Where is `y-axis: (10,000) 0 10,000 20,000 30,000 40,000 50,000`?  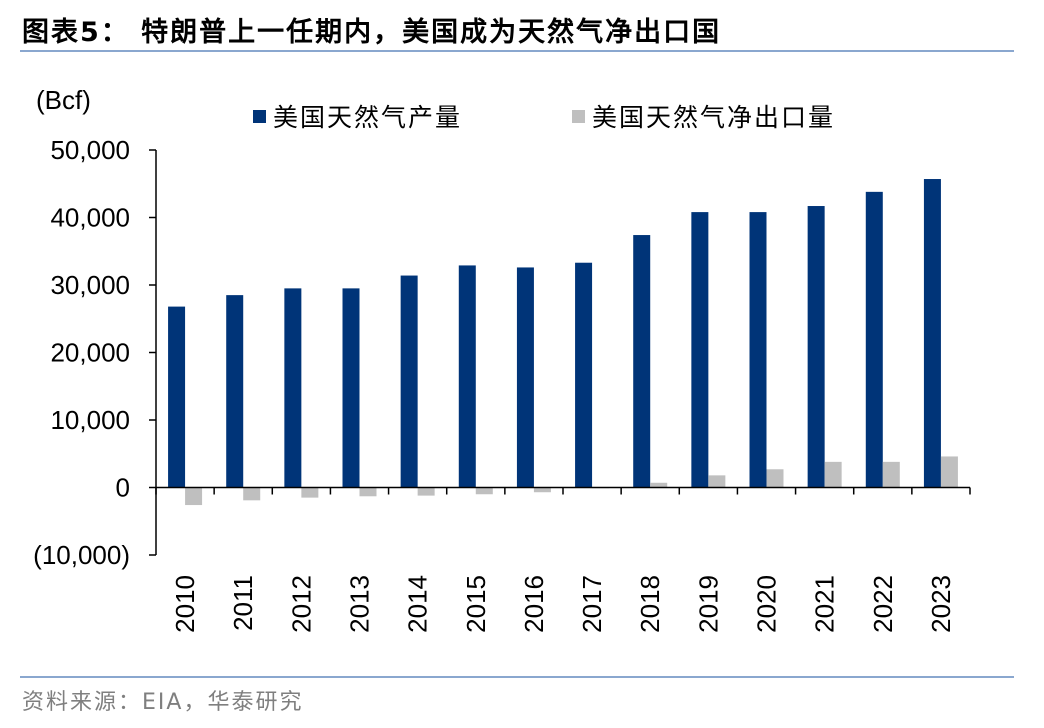 y-axis: (10,000) 0 10,000 20,000 30,000 40,000 50,000 is located at coordinates (95, 352).